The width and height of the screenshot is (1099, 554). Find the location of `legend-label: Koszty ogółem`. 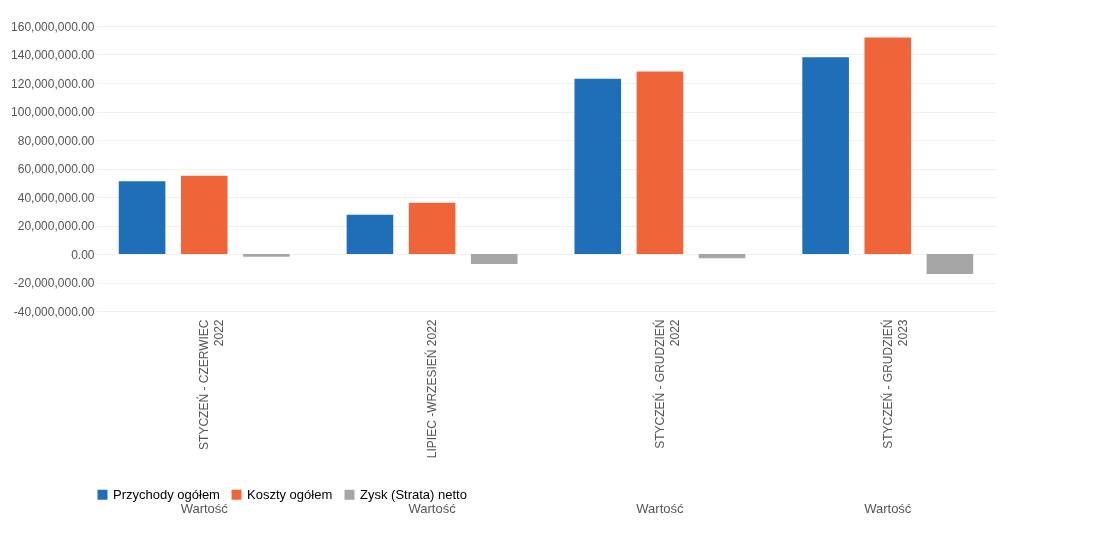

legend-label: Koszty ogółem is located at coordinates (290, 494).